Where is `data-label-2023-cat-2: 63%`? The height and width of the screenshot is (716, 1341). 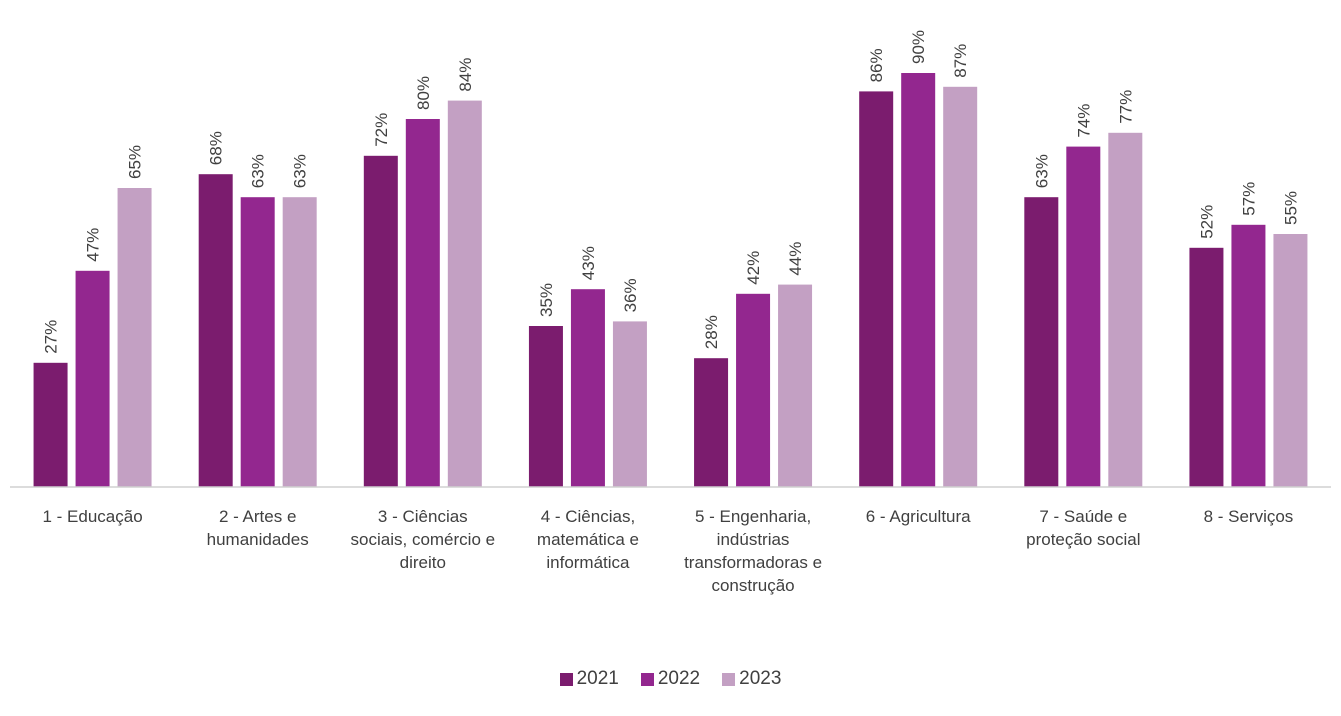 data-label-2023-cat-2: 63% is located at coordinates (300, 171).